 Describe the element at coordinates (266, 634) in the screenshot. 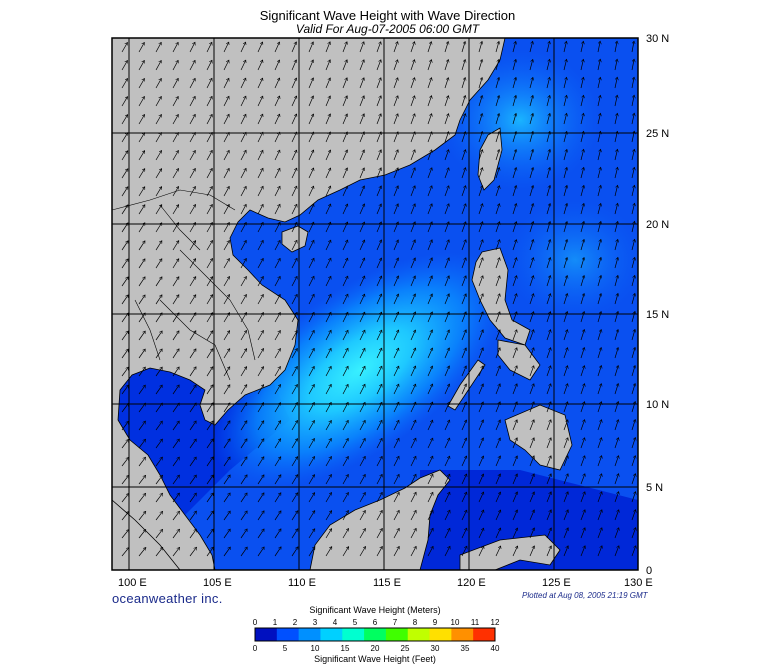

I see `colorbar-cell` at that location.